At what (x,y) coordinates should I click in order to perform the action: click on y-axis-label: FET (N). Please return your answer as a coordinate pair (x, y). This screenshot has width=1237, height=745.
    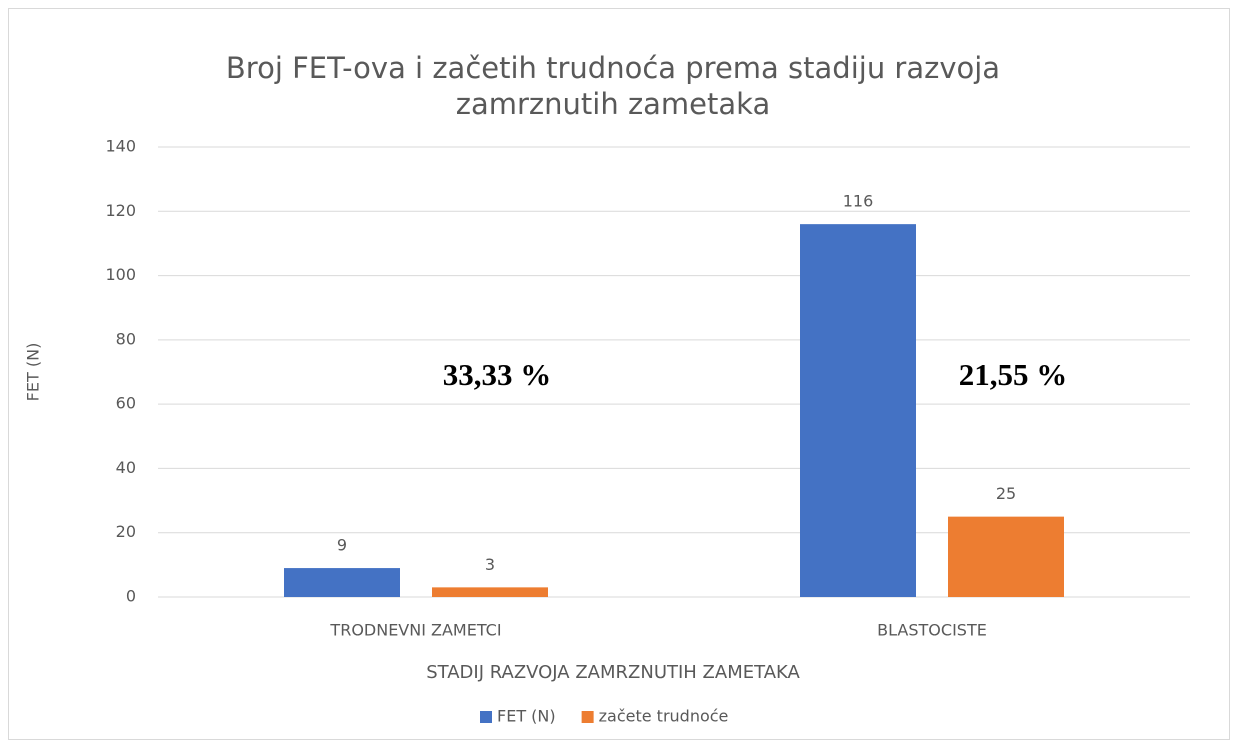
    Looking at the image, I should click on (33, 372).